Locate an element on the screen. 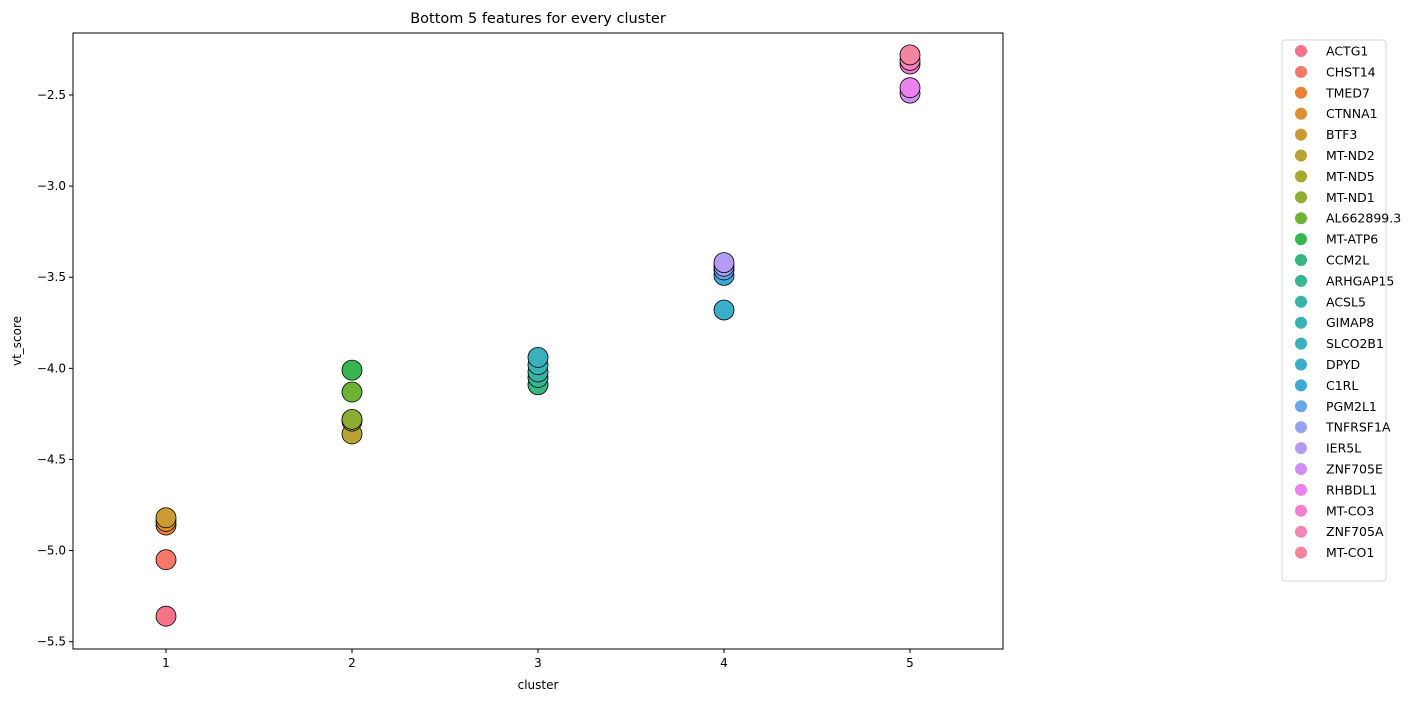 The width and height of the screenshot is (1424, 701). y-tick-label: −4.0 is located at coordinates (51, 368).